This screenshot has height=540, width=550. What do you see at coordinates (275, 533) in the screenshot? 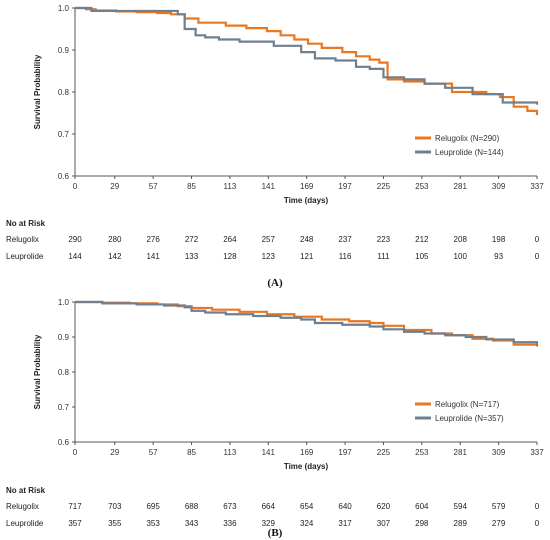
I see `panel-label: (B)` at bounding box center [275, 533].